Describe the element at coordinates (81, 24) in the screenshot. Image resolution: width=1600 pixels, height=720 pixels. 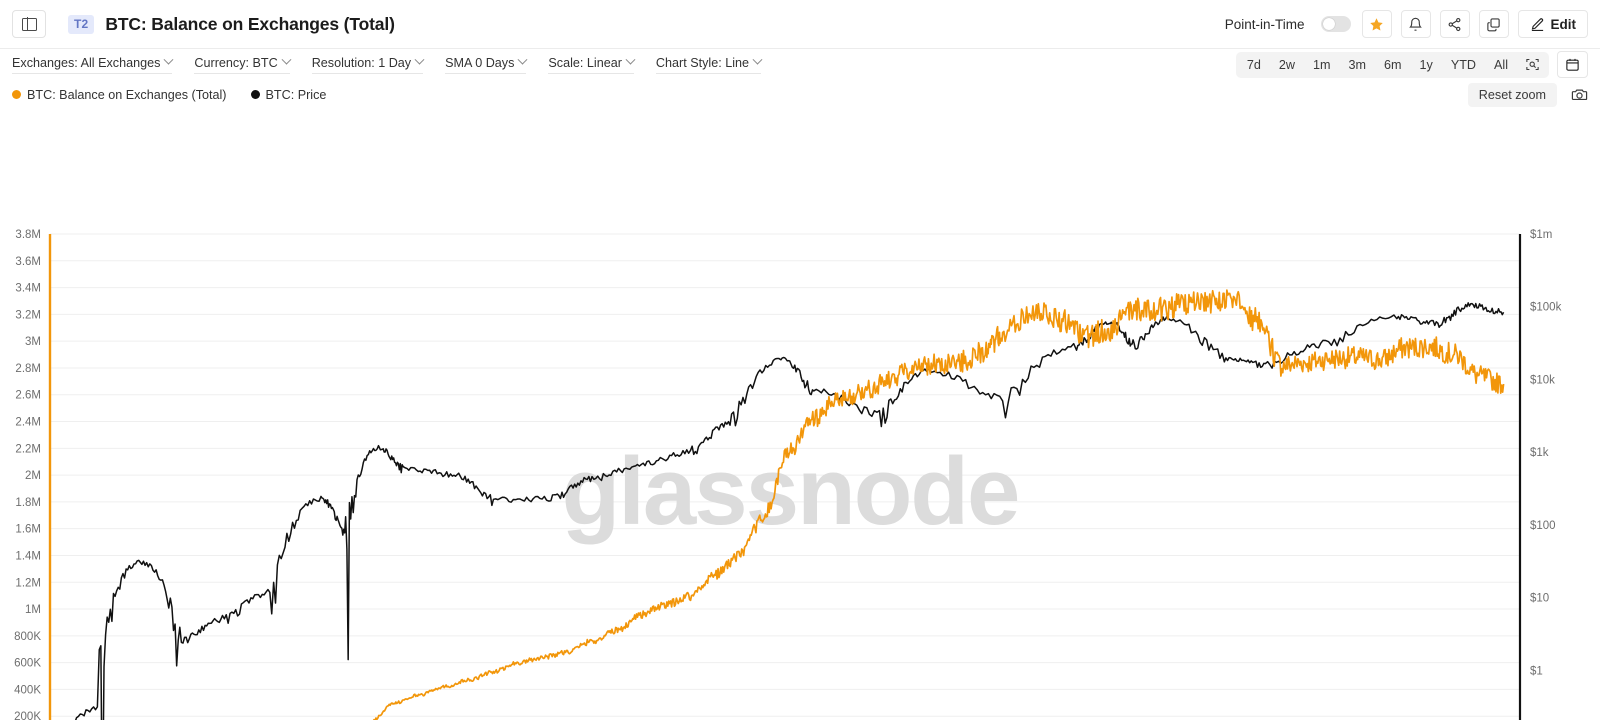
I see `tier-badge: T2` at that location.